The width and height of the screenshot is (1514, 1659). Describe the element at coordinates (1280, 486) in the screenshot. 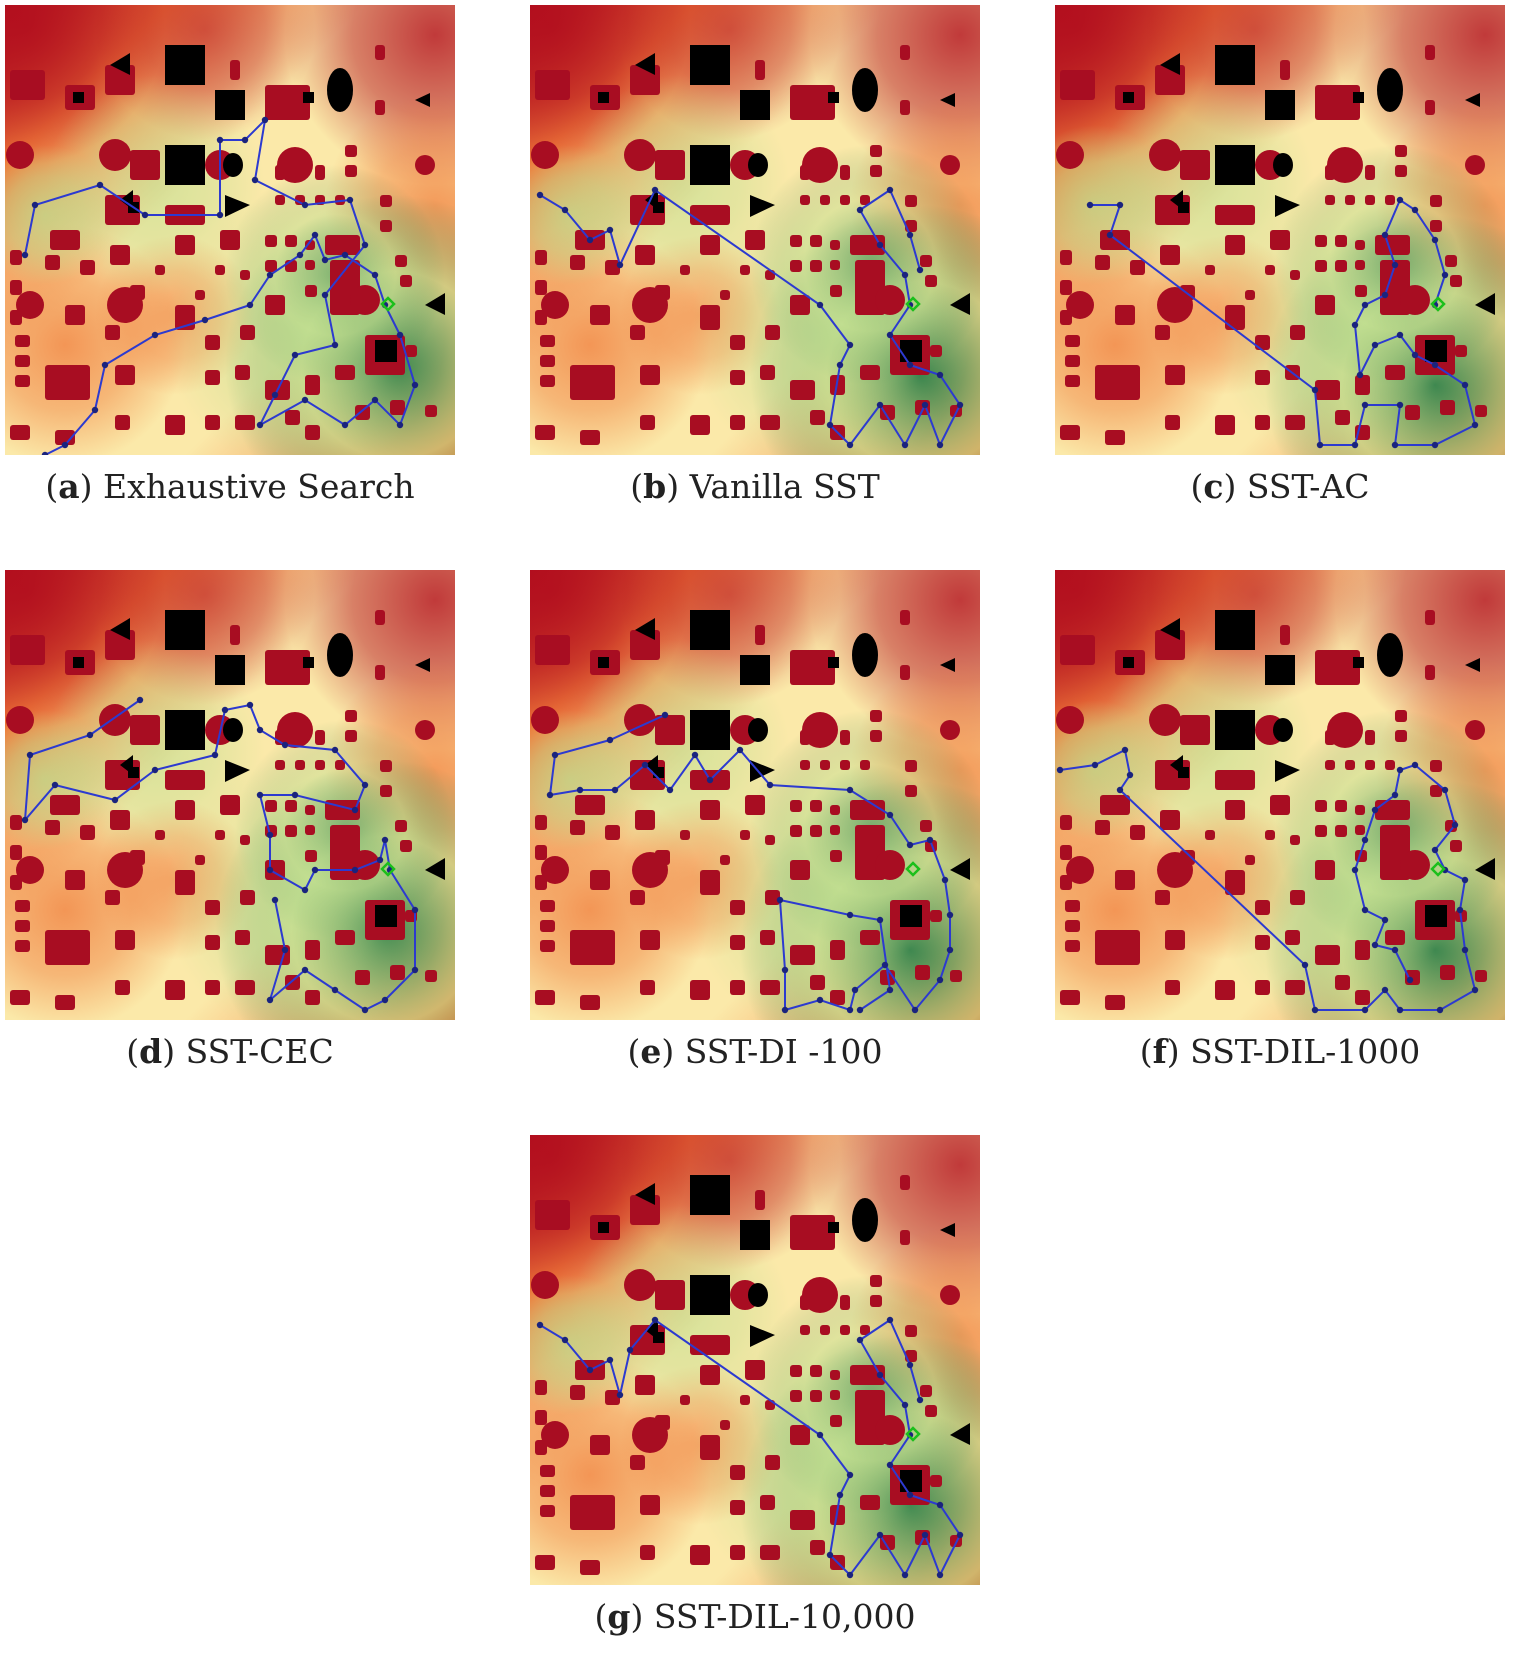

I see `caption-c: (c) SST-AC` at that location.